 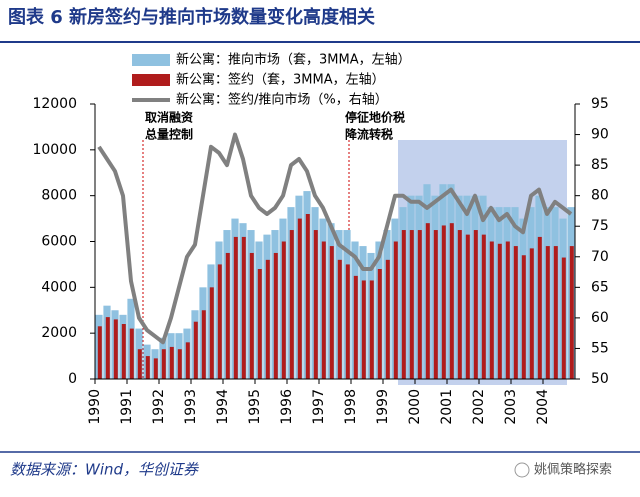 I want to click on x-tick-label: 1996, so click(x=287, y=407).